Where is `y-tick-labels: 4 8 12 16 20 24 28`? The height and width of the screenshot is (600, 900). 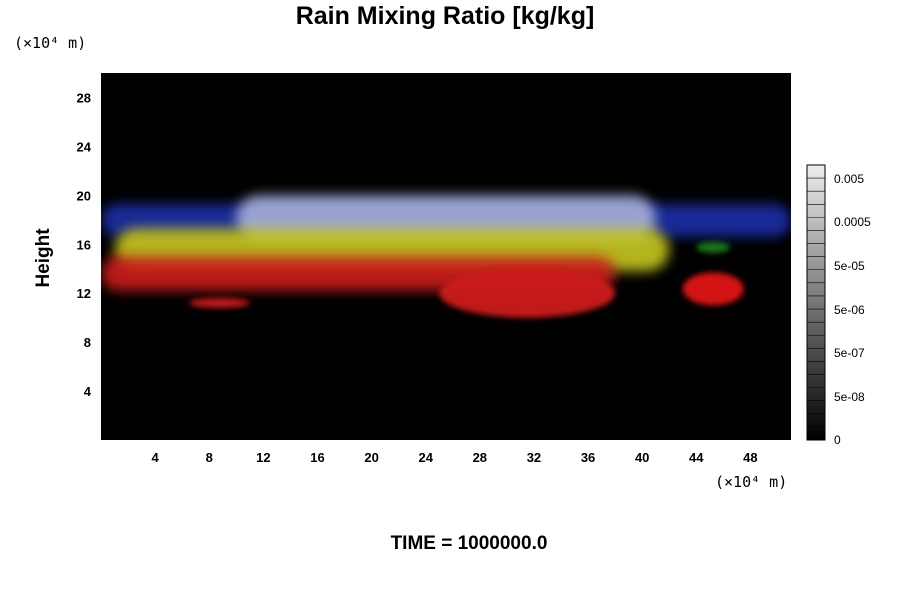 y-tick-labels: 4 8 12 16 20 24 28 is located at coordinates (84, 244).